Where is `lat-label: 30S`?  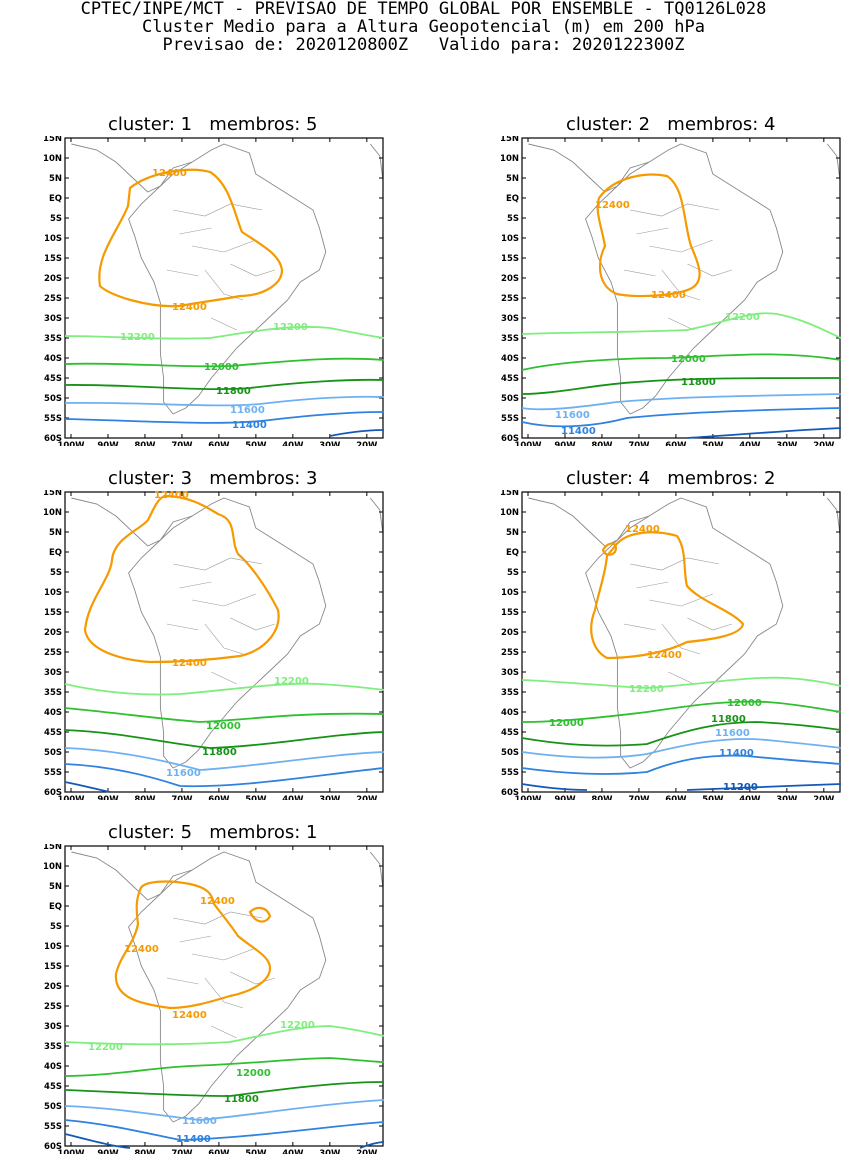 lat-label: 30S is located at coordinates (510, 673).